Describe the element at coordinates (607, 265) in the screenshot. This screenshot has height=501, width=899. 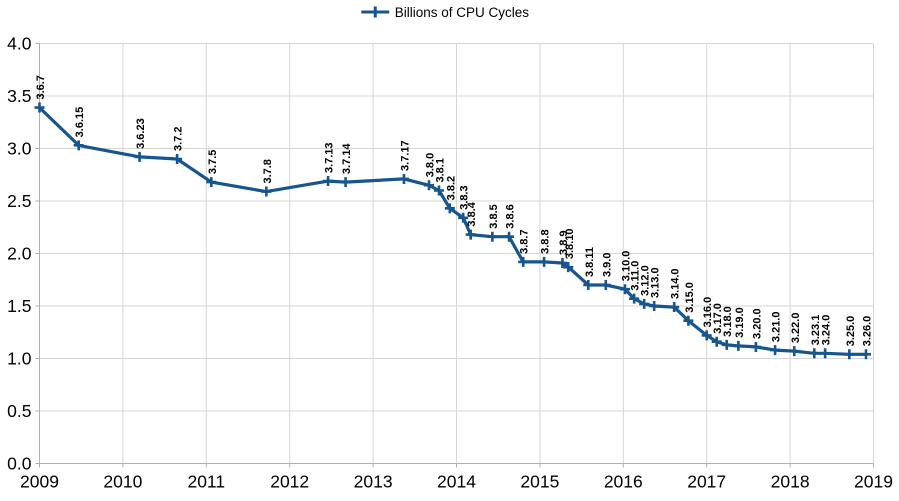
I see `data-point-label: 3.9.0` at that location.